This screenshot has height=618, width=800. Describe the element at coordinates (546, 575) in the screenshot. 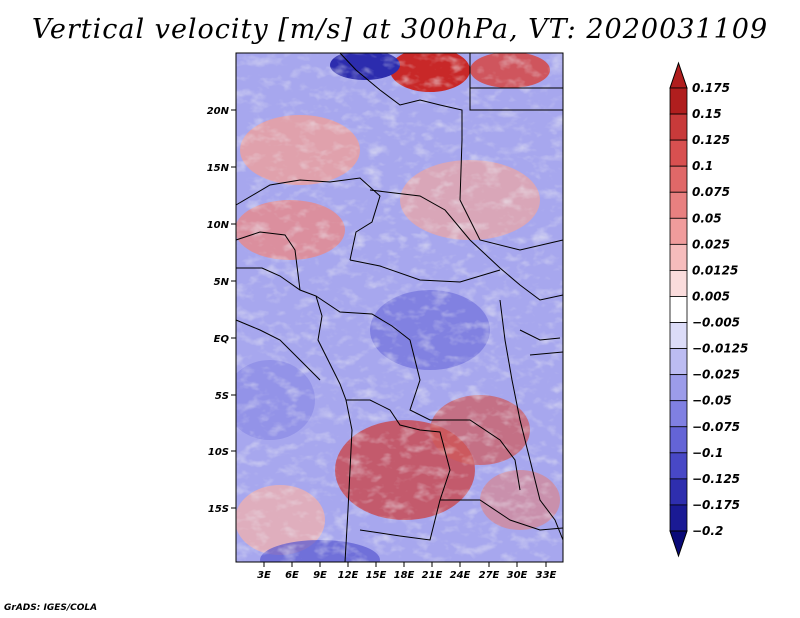

I see `lon-label: 33E` at that location.